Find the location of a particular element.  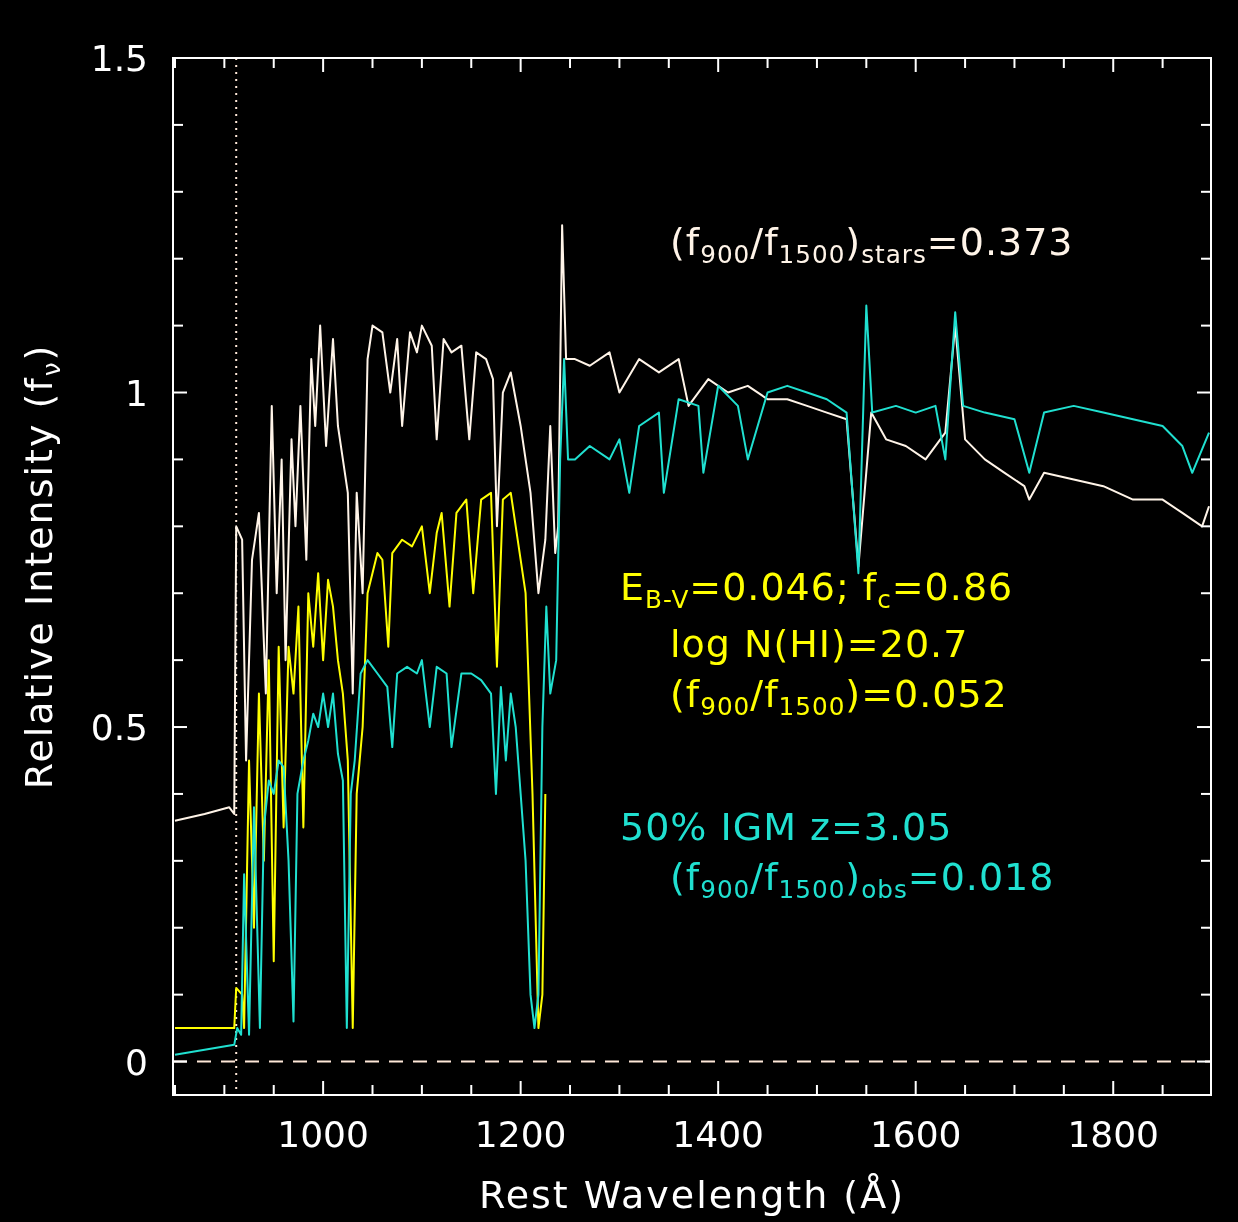

annotation: E$_{B-V}$=0.046; f$_{c}$=0.86 is located at coordinates (817, 589).